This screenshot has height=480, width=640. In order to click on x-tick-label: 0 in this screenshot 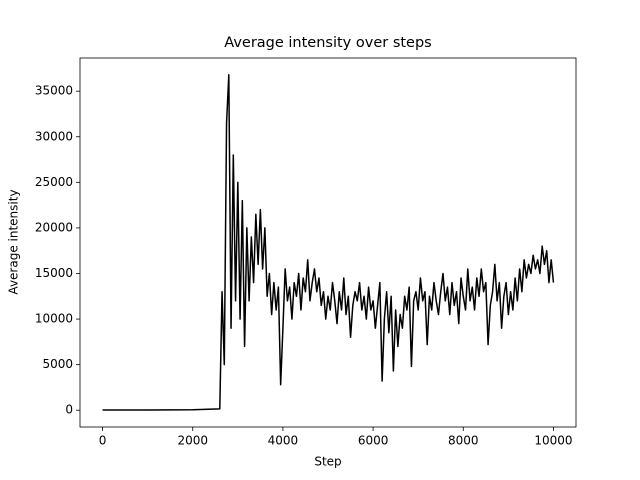, I will do `click(103, 441)`.